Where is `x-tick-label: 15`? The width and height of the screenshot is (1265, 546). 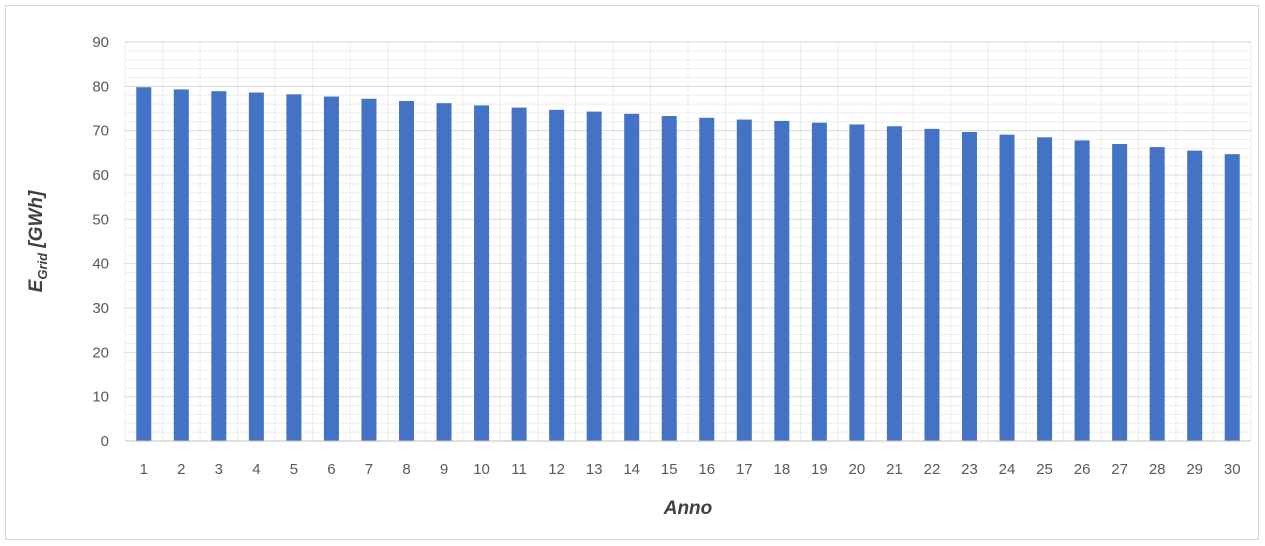 x-tick-label: 15 is located at coordinates (669, 469).